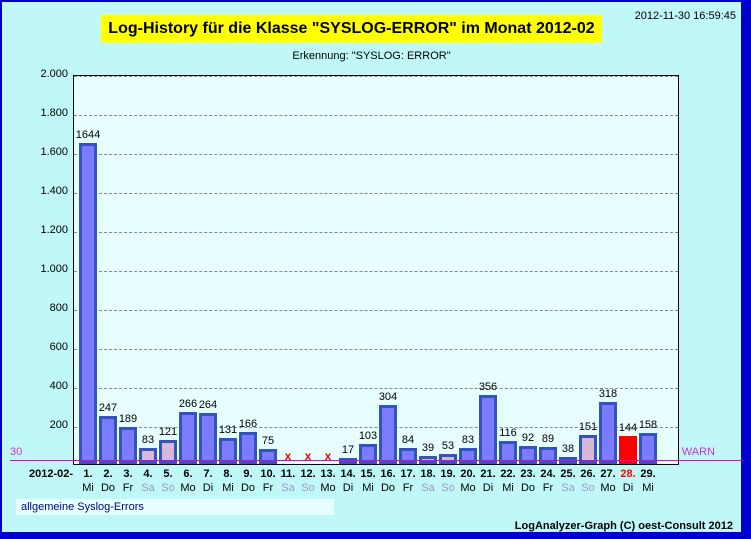 This screenshot has width=751, height=539. What do you see at coordinates (623, 526) in the screenshot?
I see `footer-credit: LogAnalyzer-Graph (C) oest-Consult 2012` at bounding box center [623, 526].